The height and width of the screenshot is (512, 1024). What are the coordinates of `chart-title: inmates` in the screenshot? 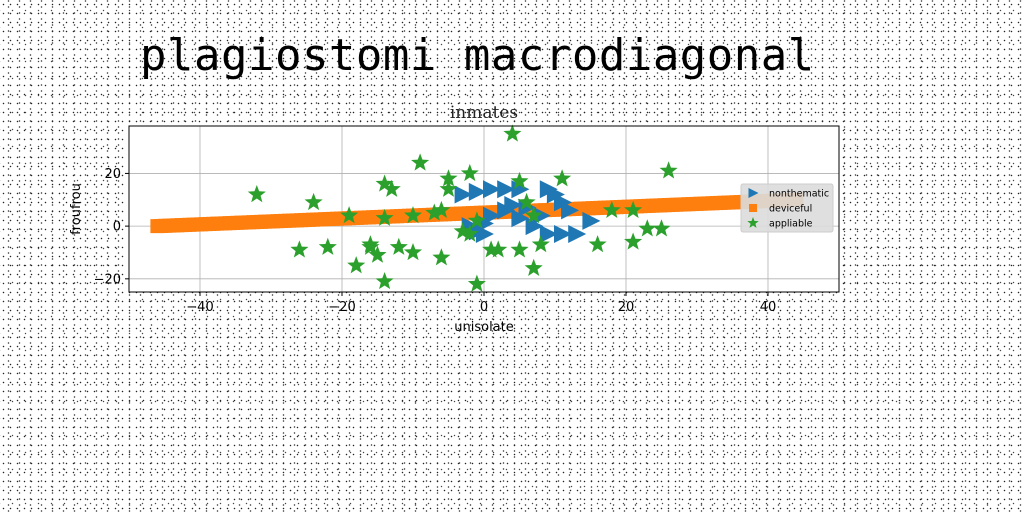 It's located at (484, 113).